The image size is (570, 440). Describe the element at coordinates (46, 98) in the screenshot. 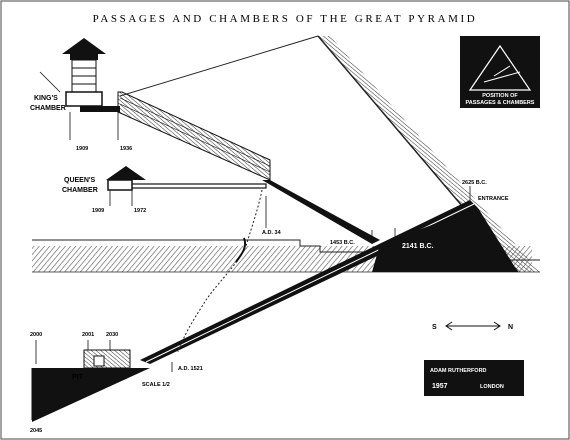

I see `kings-chamber-label-1: KING'S` at that location.